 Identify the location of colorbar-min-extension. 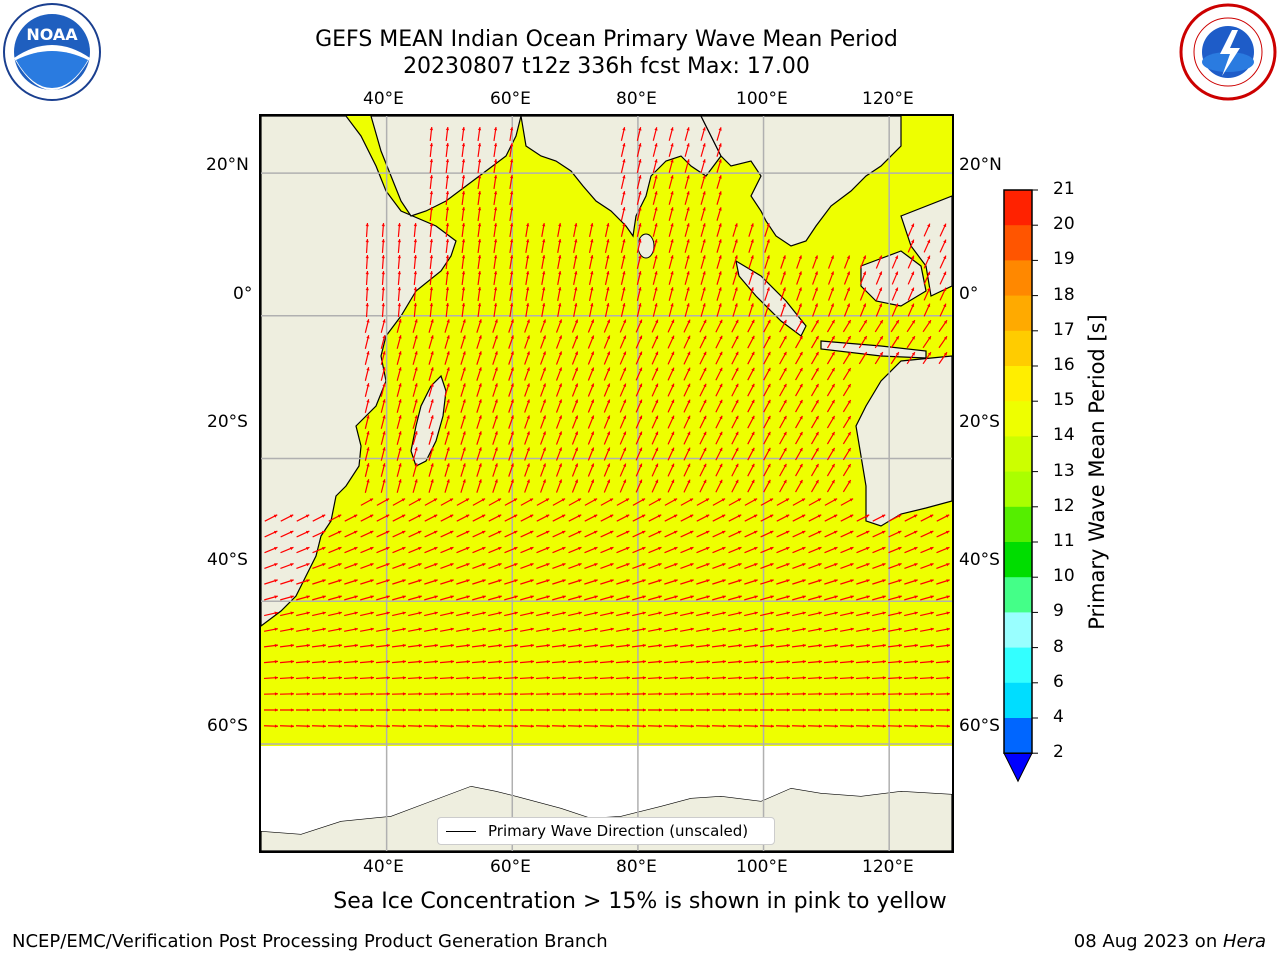
(1018, 767).